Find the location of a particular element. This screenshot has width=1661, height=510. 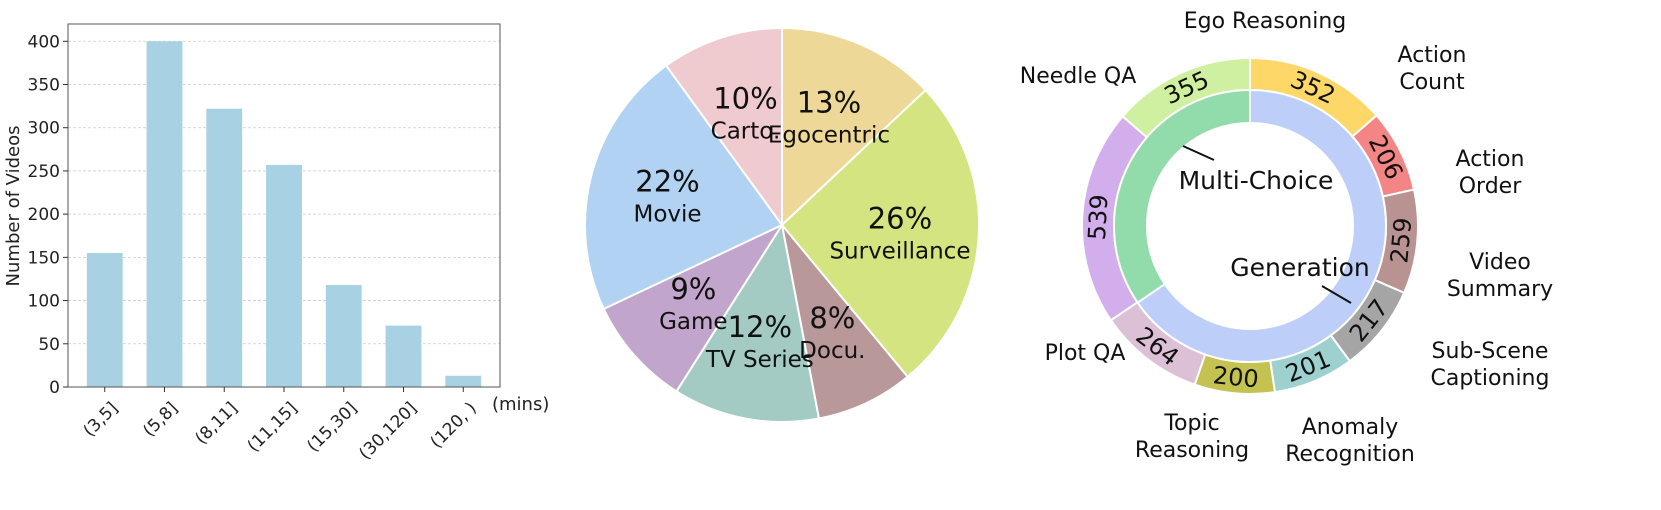

pie-slice-surveillance is located at coordinates (880, 233).